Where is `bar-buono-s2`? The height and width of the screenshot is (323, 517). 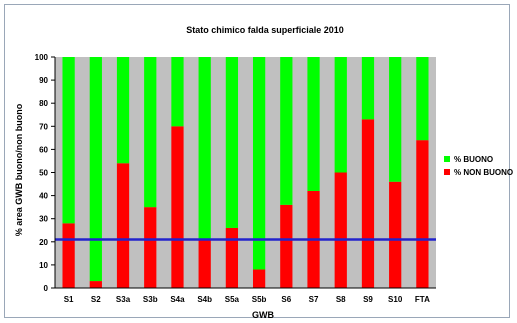
bar-buono-s2 is located at coordinates (95, 169).